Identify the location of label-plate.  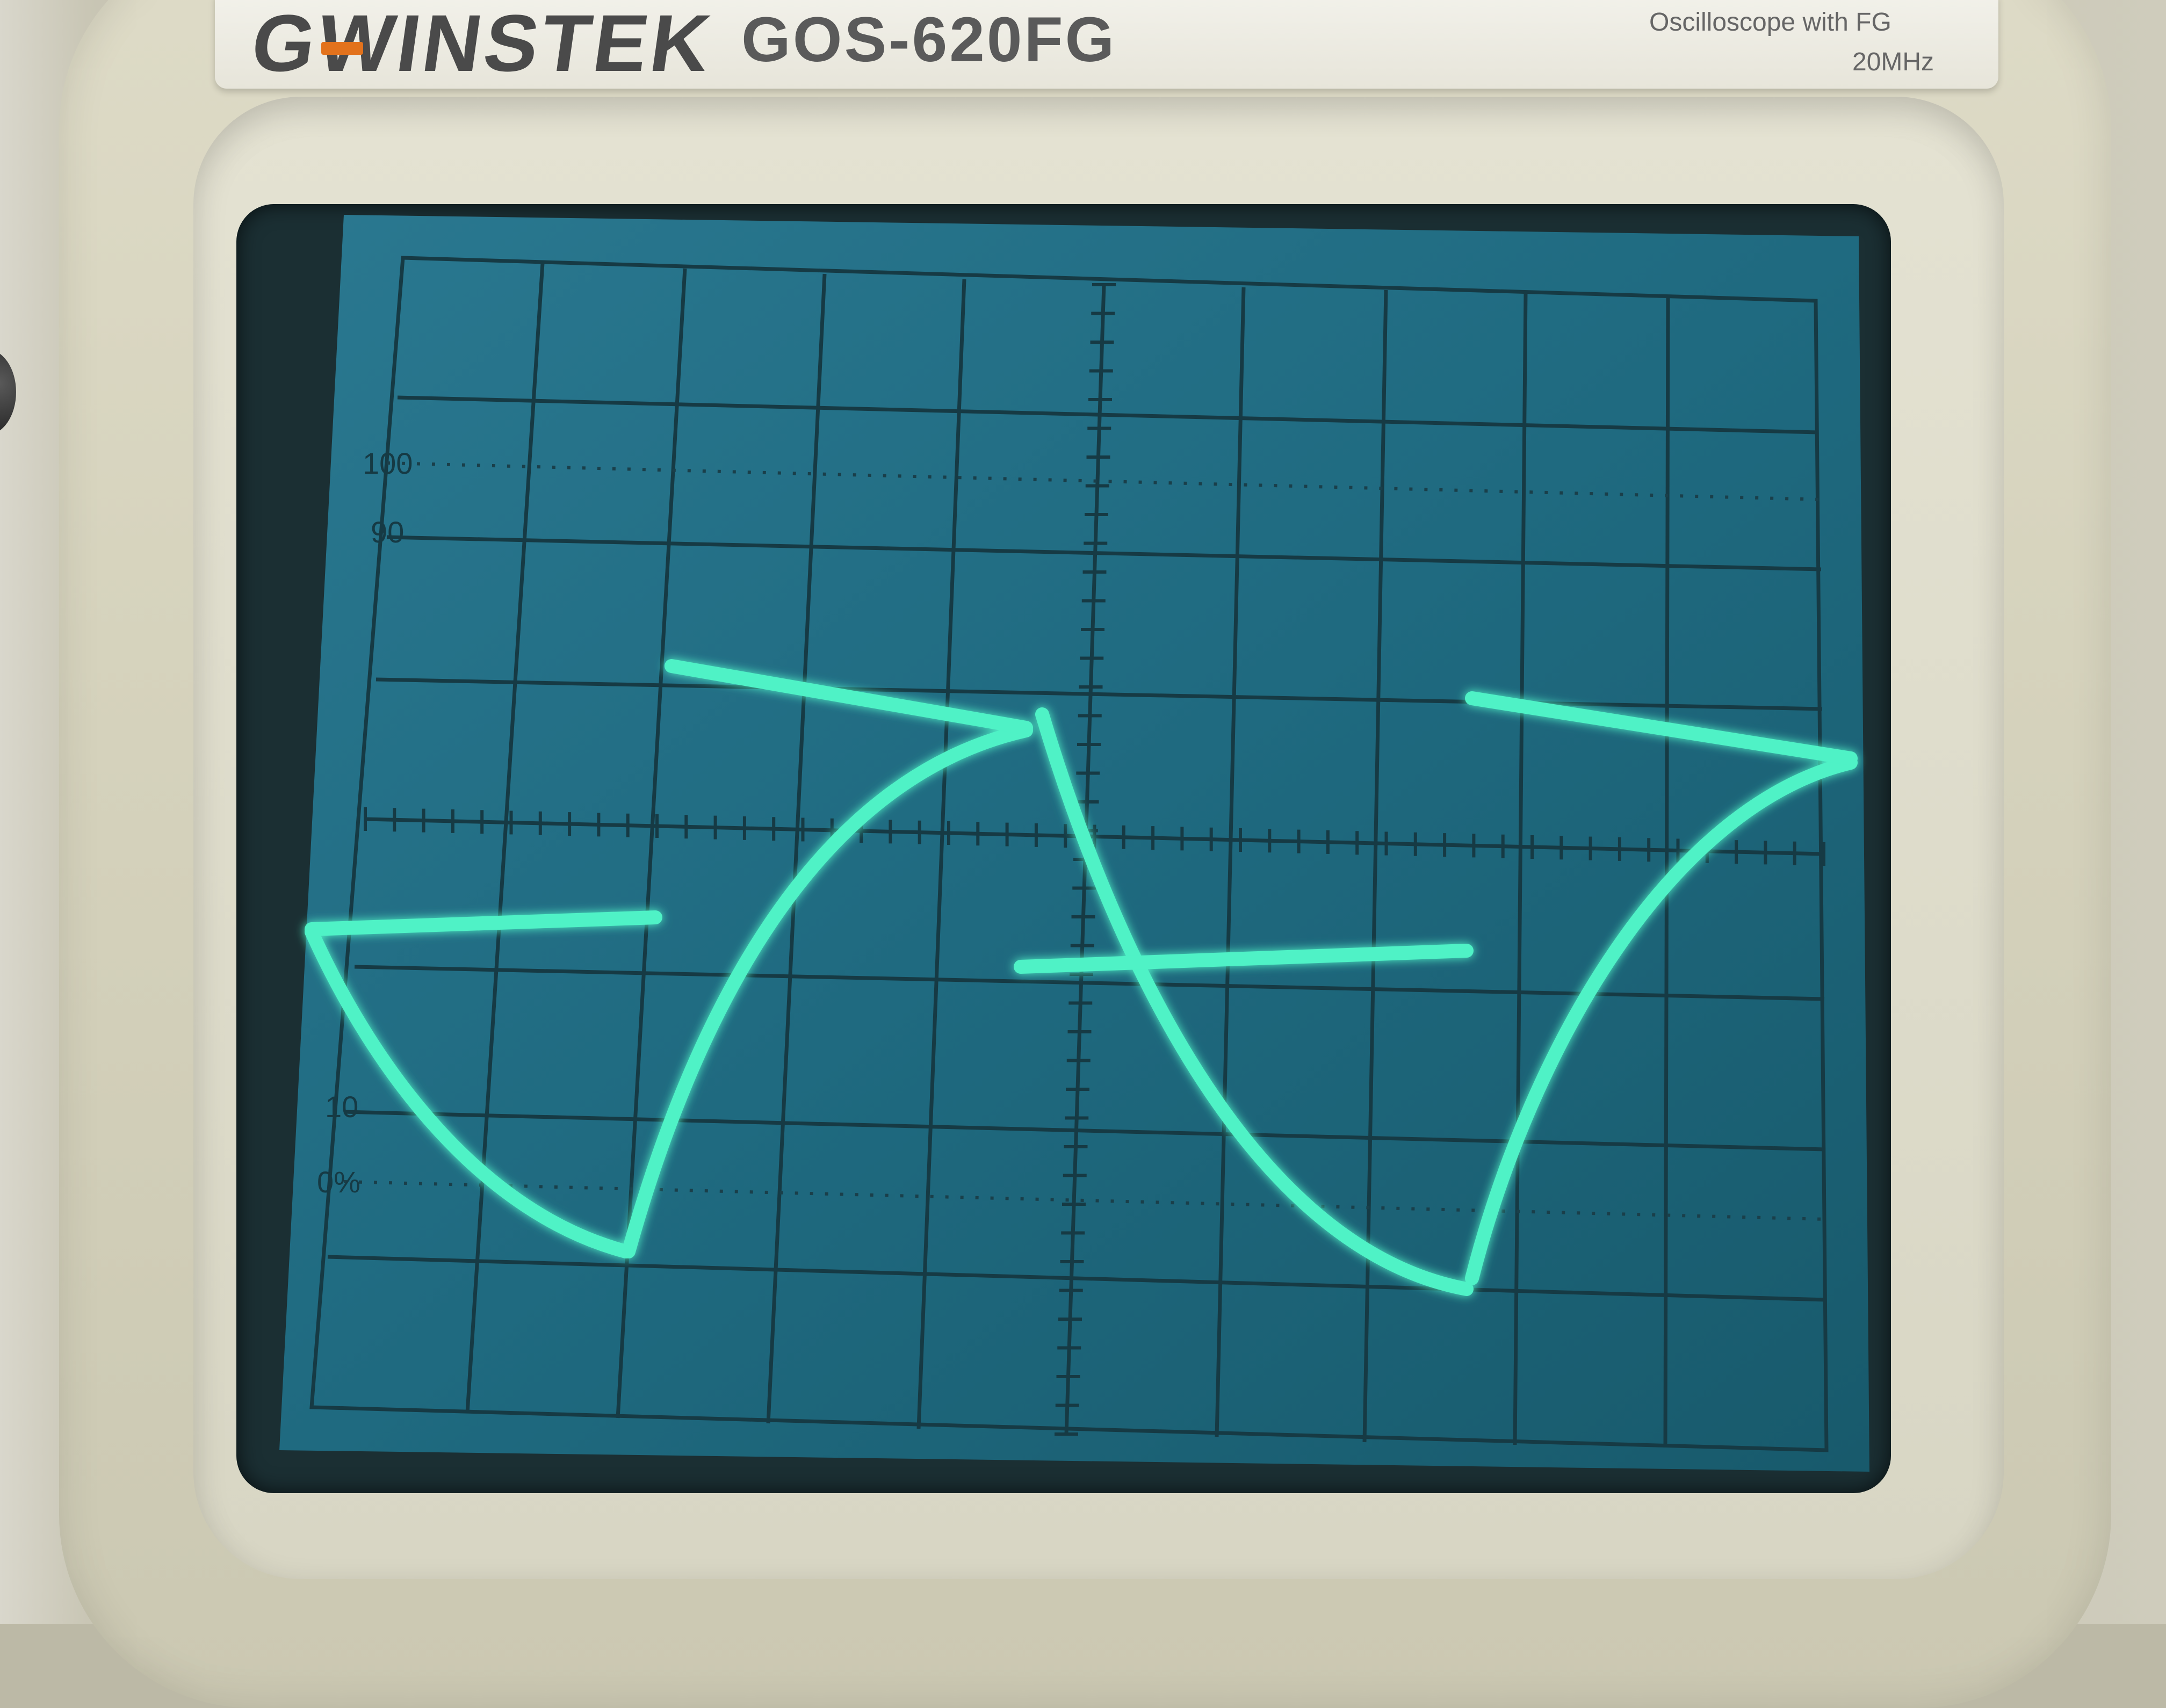
(1106, 44).